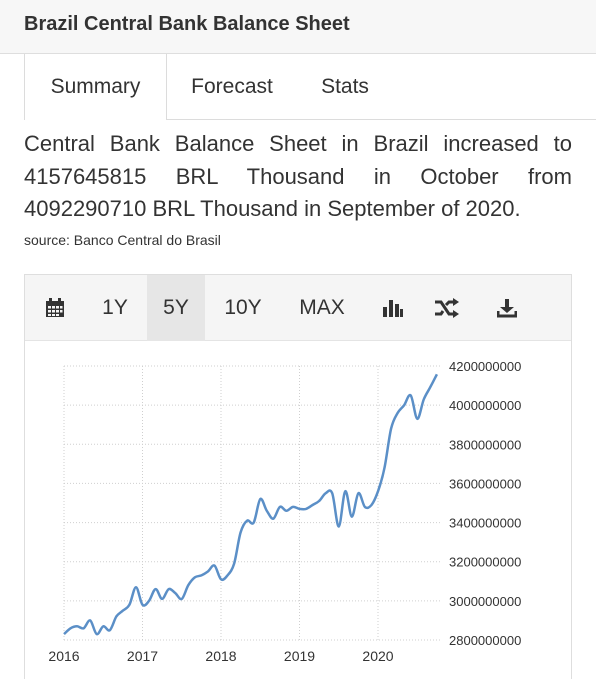 This screenshot has width=596, height=679. I want to click on bar-chart-icon, so click(393, 308).